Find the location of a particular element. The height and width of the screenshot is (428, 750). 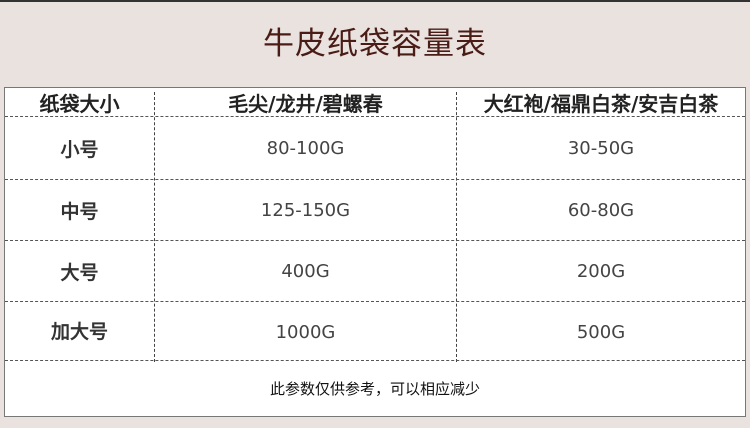

row-green-value: 1000G is located at coordinates (305, 332).